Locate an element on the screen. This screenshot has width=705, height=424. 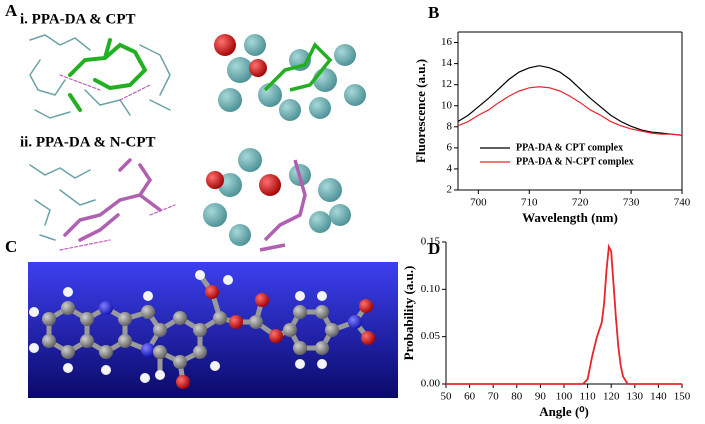
x-tick-label: 710 is located at coordinates (529, 203).